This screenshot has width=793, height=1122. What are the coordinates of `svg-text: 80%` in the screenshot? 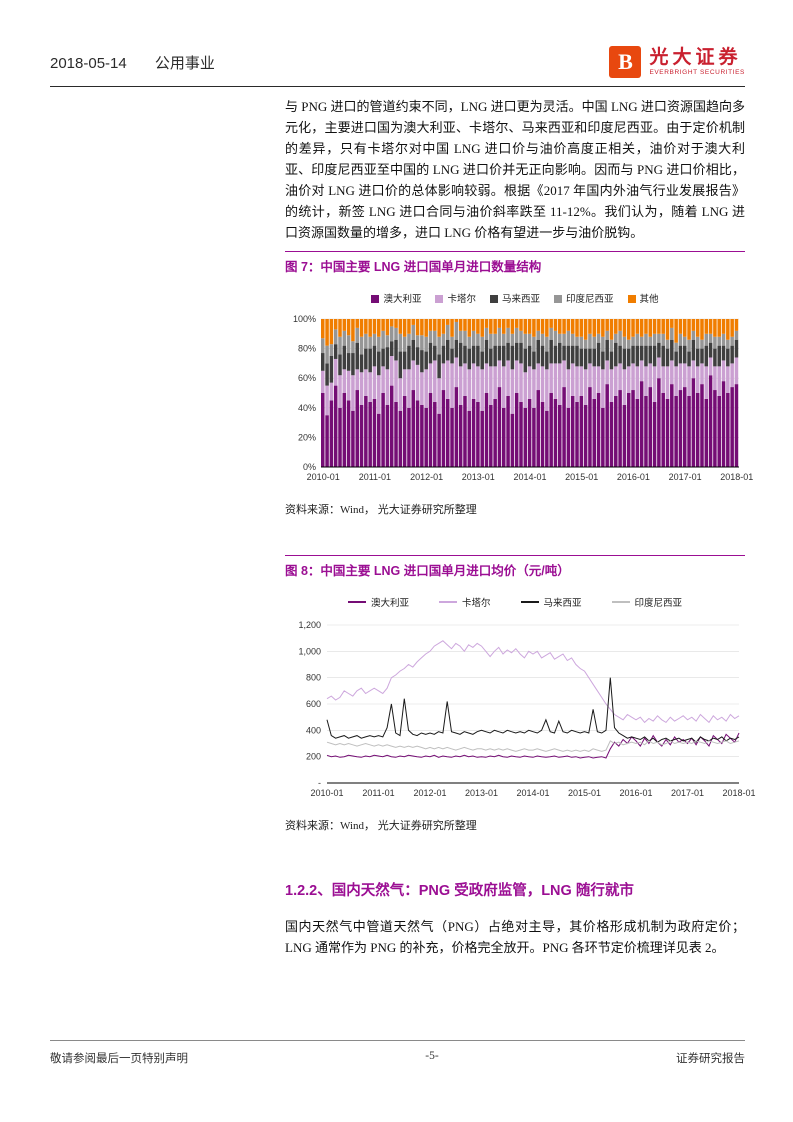 It's located at (307, 349).